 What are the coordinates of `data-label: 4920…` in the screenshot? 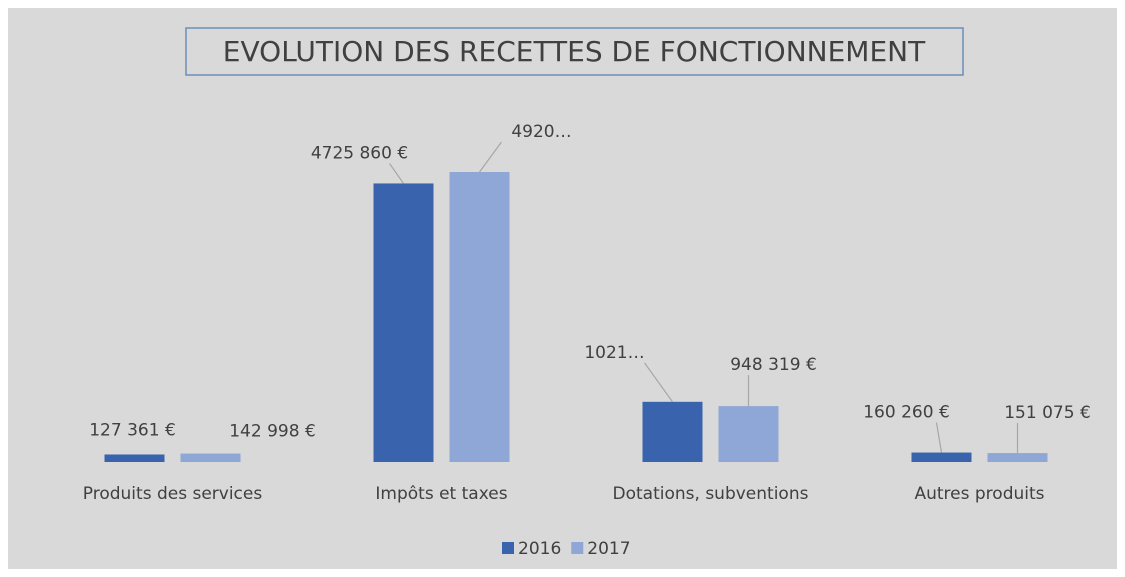 It's located at (541, 132).